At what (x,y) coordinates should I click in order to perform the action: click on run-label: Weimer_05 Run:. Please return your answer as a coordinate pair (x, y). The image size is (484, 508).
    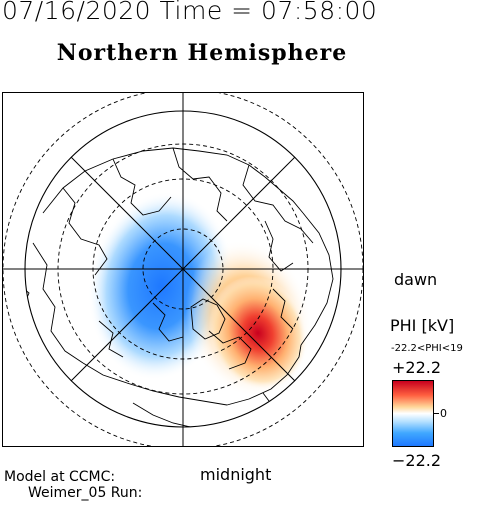
    Looking at the image, I should click on (85, 493).